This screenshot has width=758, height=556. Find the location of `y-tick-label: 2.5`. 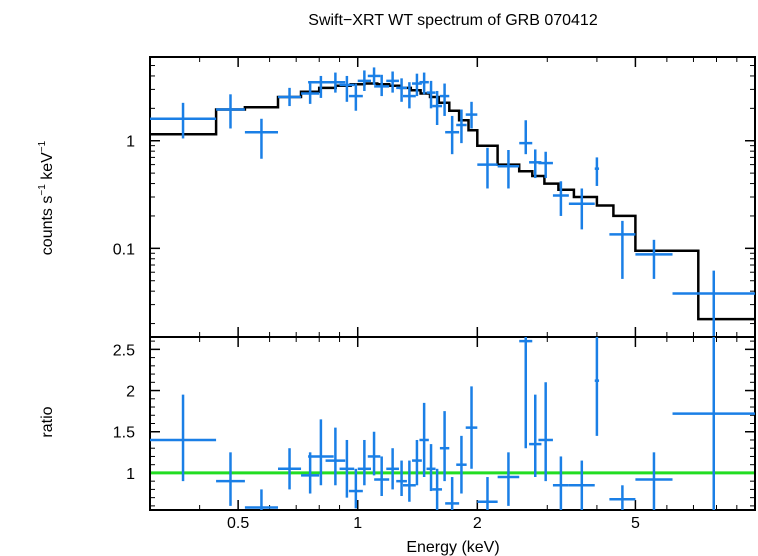

y-tick-label: 2.5 is located at coordinates (124, 350).